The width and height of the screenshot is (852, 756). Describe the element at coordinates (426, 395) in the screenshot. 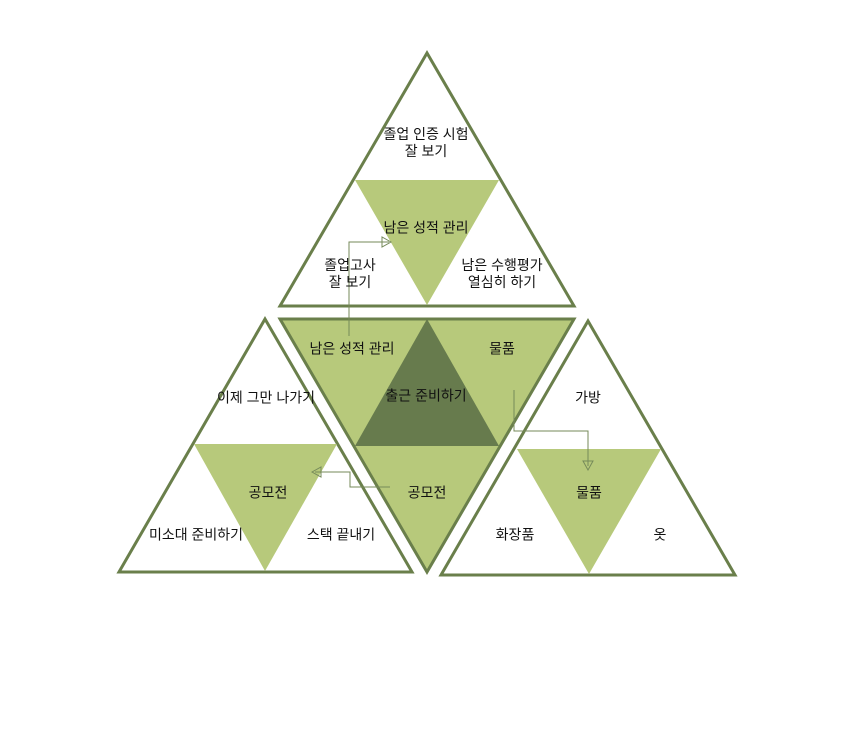

I see `middle-center-label: 출근 준비하기` at that location.